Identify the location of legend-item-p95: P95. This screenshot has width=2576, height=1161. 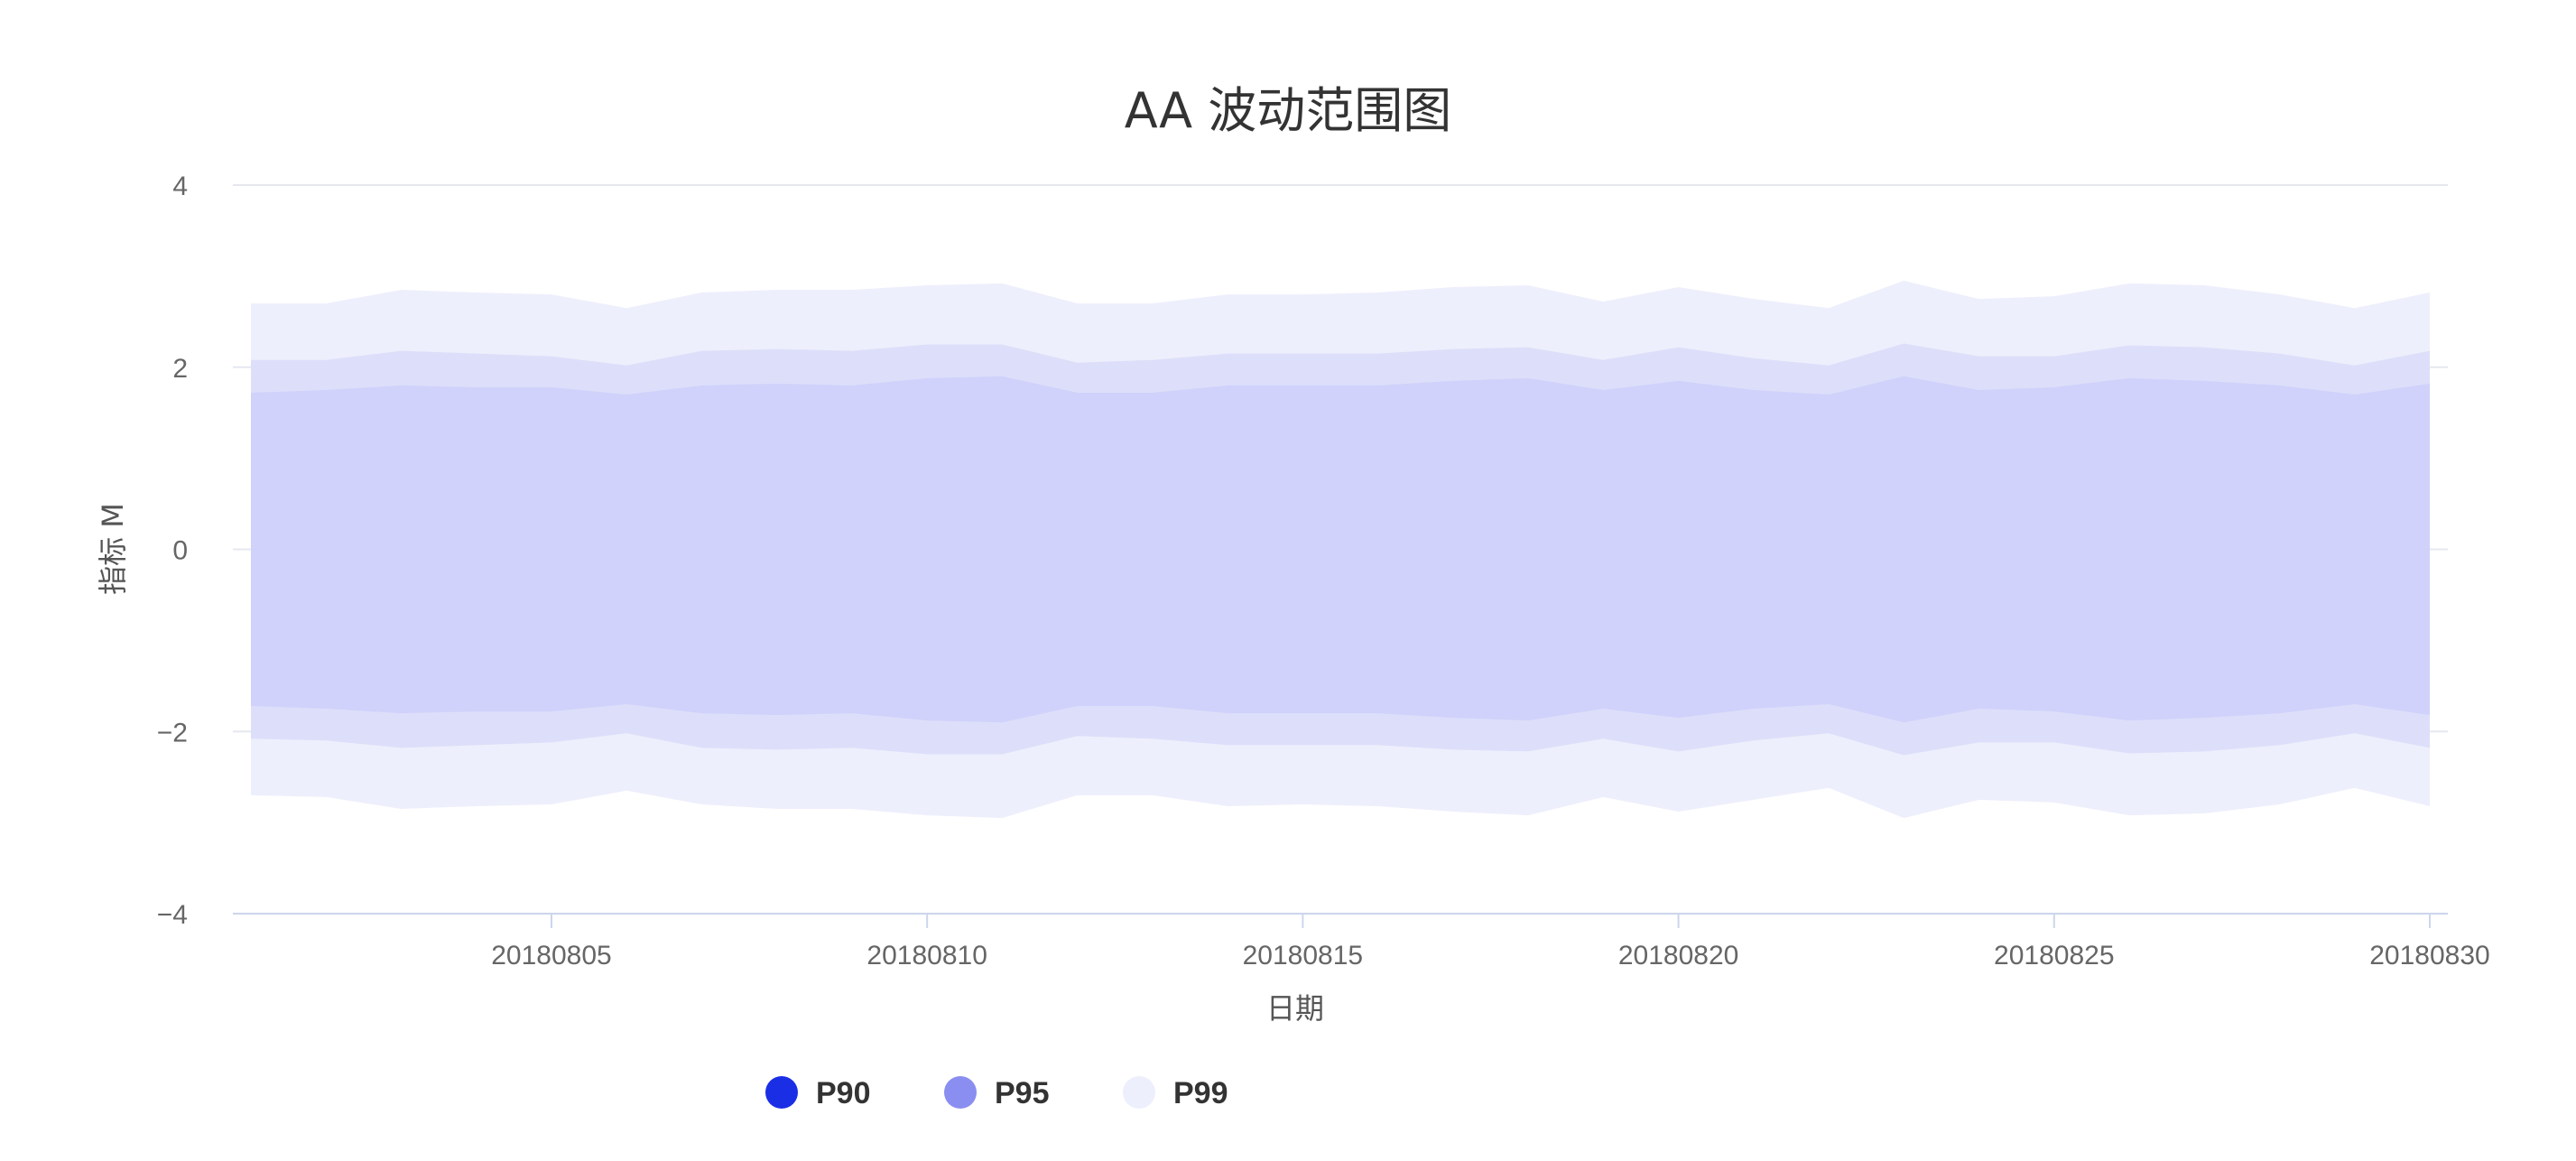
(997, 1093).